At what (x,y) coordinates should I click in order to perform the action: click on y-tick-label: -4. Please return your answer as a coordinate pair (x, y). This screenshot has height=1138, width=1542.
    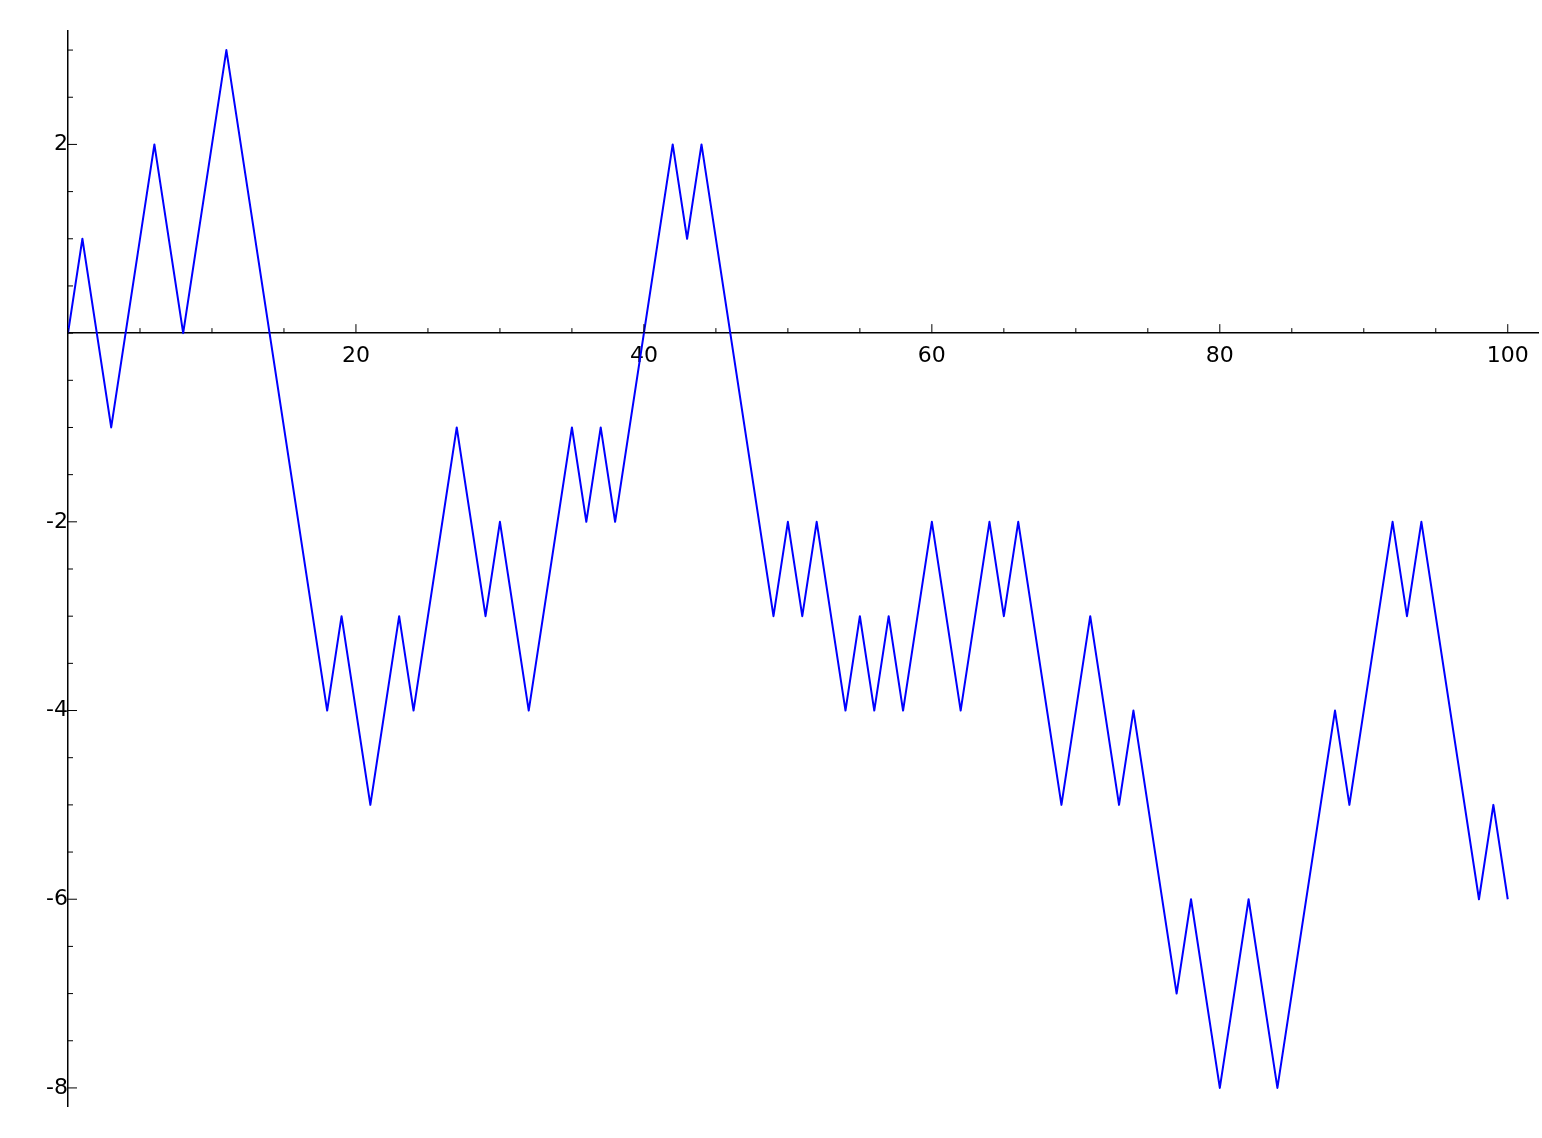
    Looking at the image, I should click on (57, 709).